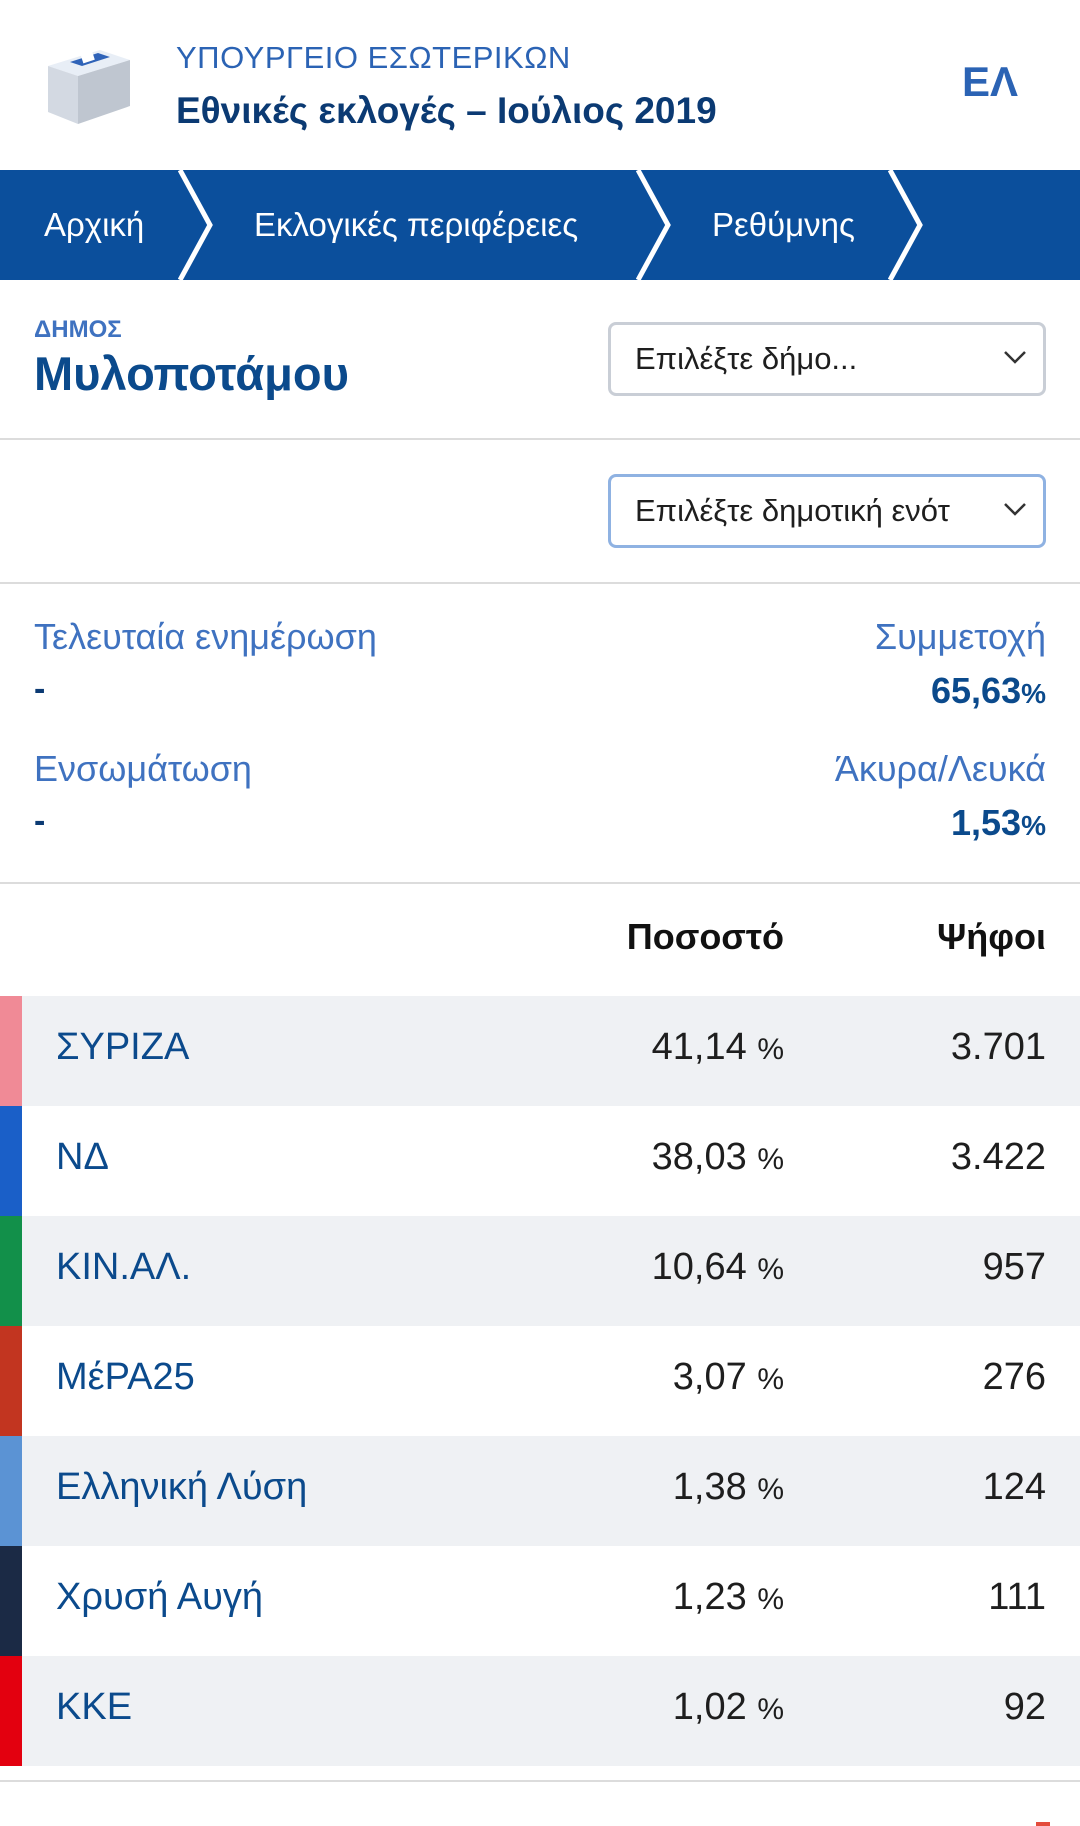 This screenshot has width=1080, height=1826. What do you see at coordinates (88, 82) in the screenshot?
I see `ballot-box-icon` at bounding box center [88, 82].